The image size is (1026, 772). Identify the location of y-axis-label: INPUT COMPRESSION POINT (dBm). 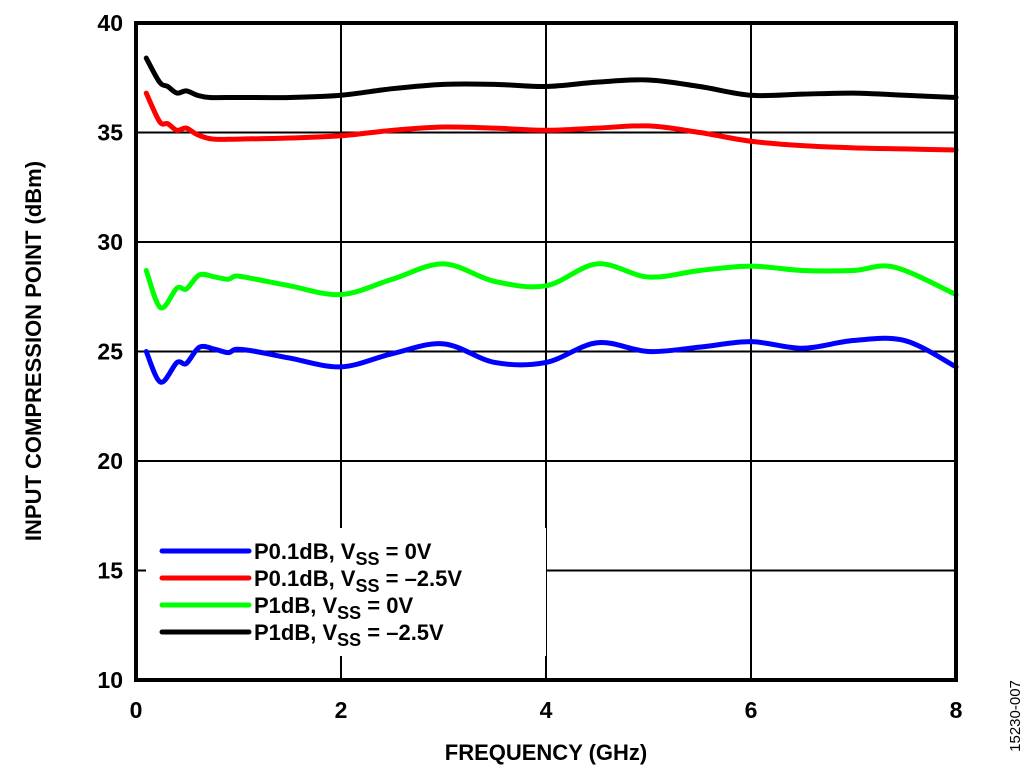
(33, 351).